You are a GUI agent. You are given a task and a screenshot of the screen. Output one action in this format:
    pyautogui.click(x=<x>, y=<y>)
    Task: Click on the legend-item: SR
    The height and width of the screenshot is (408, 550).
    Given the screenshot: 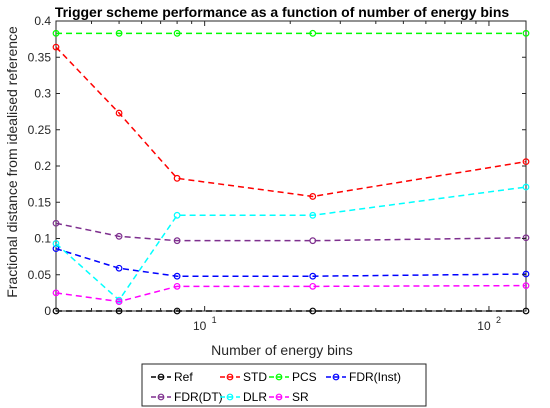 What is the action you would take?
    pyautogui.click(x=289, y=397)
    